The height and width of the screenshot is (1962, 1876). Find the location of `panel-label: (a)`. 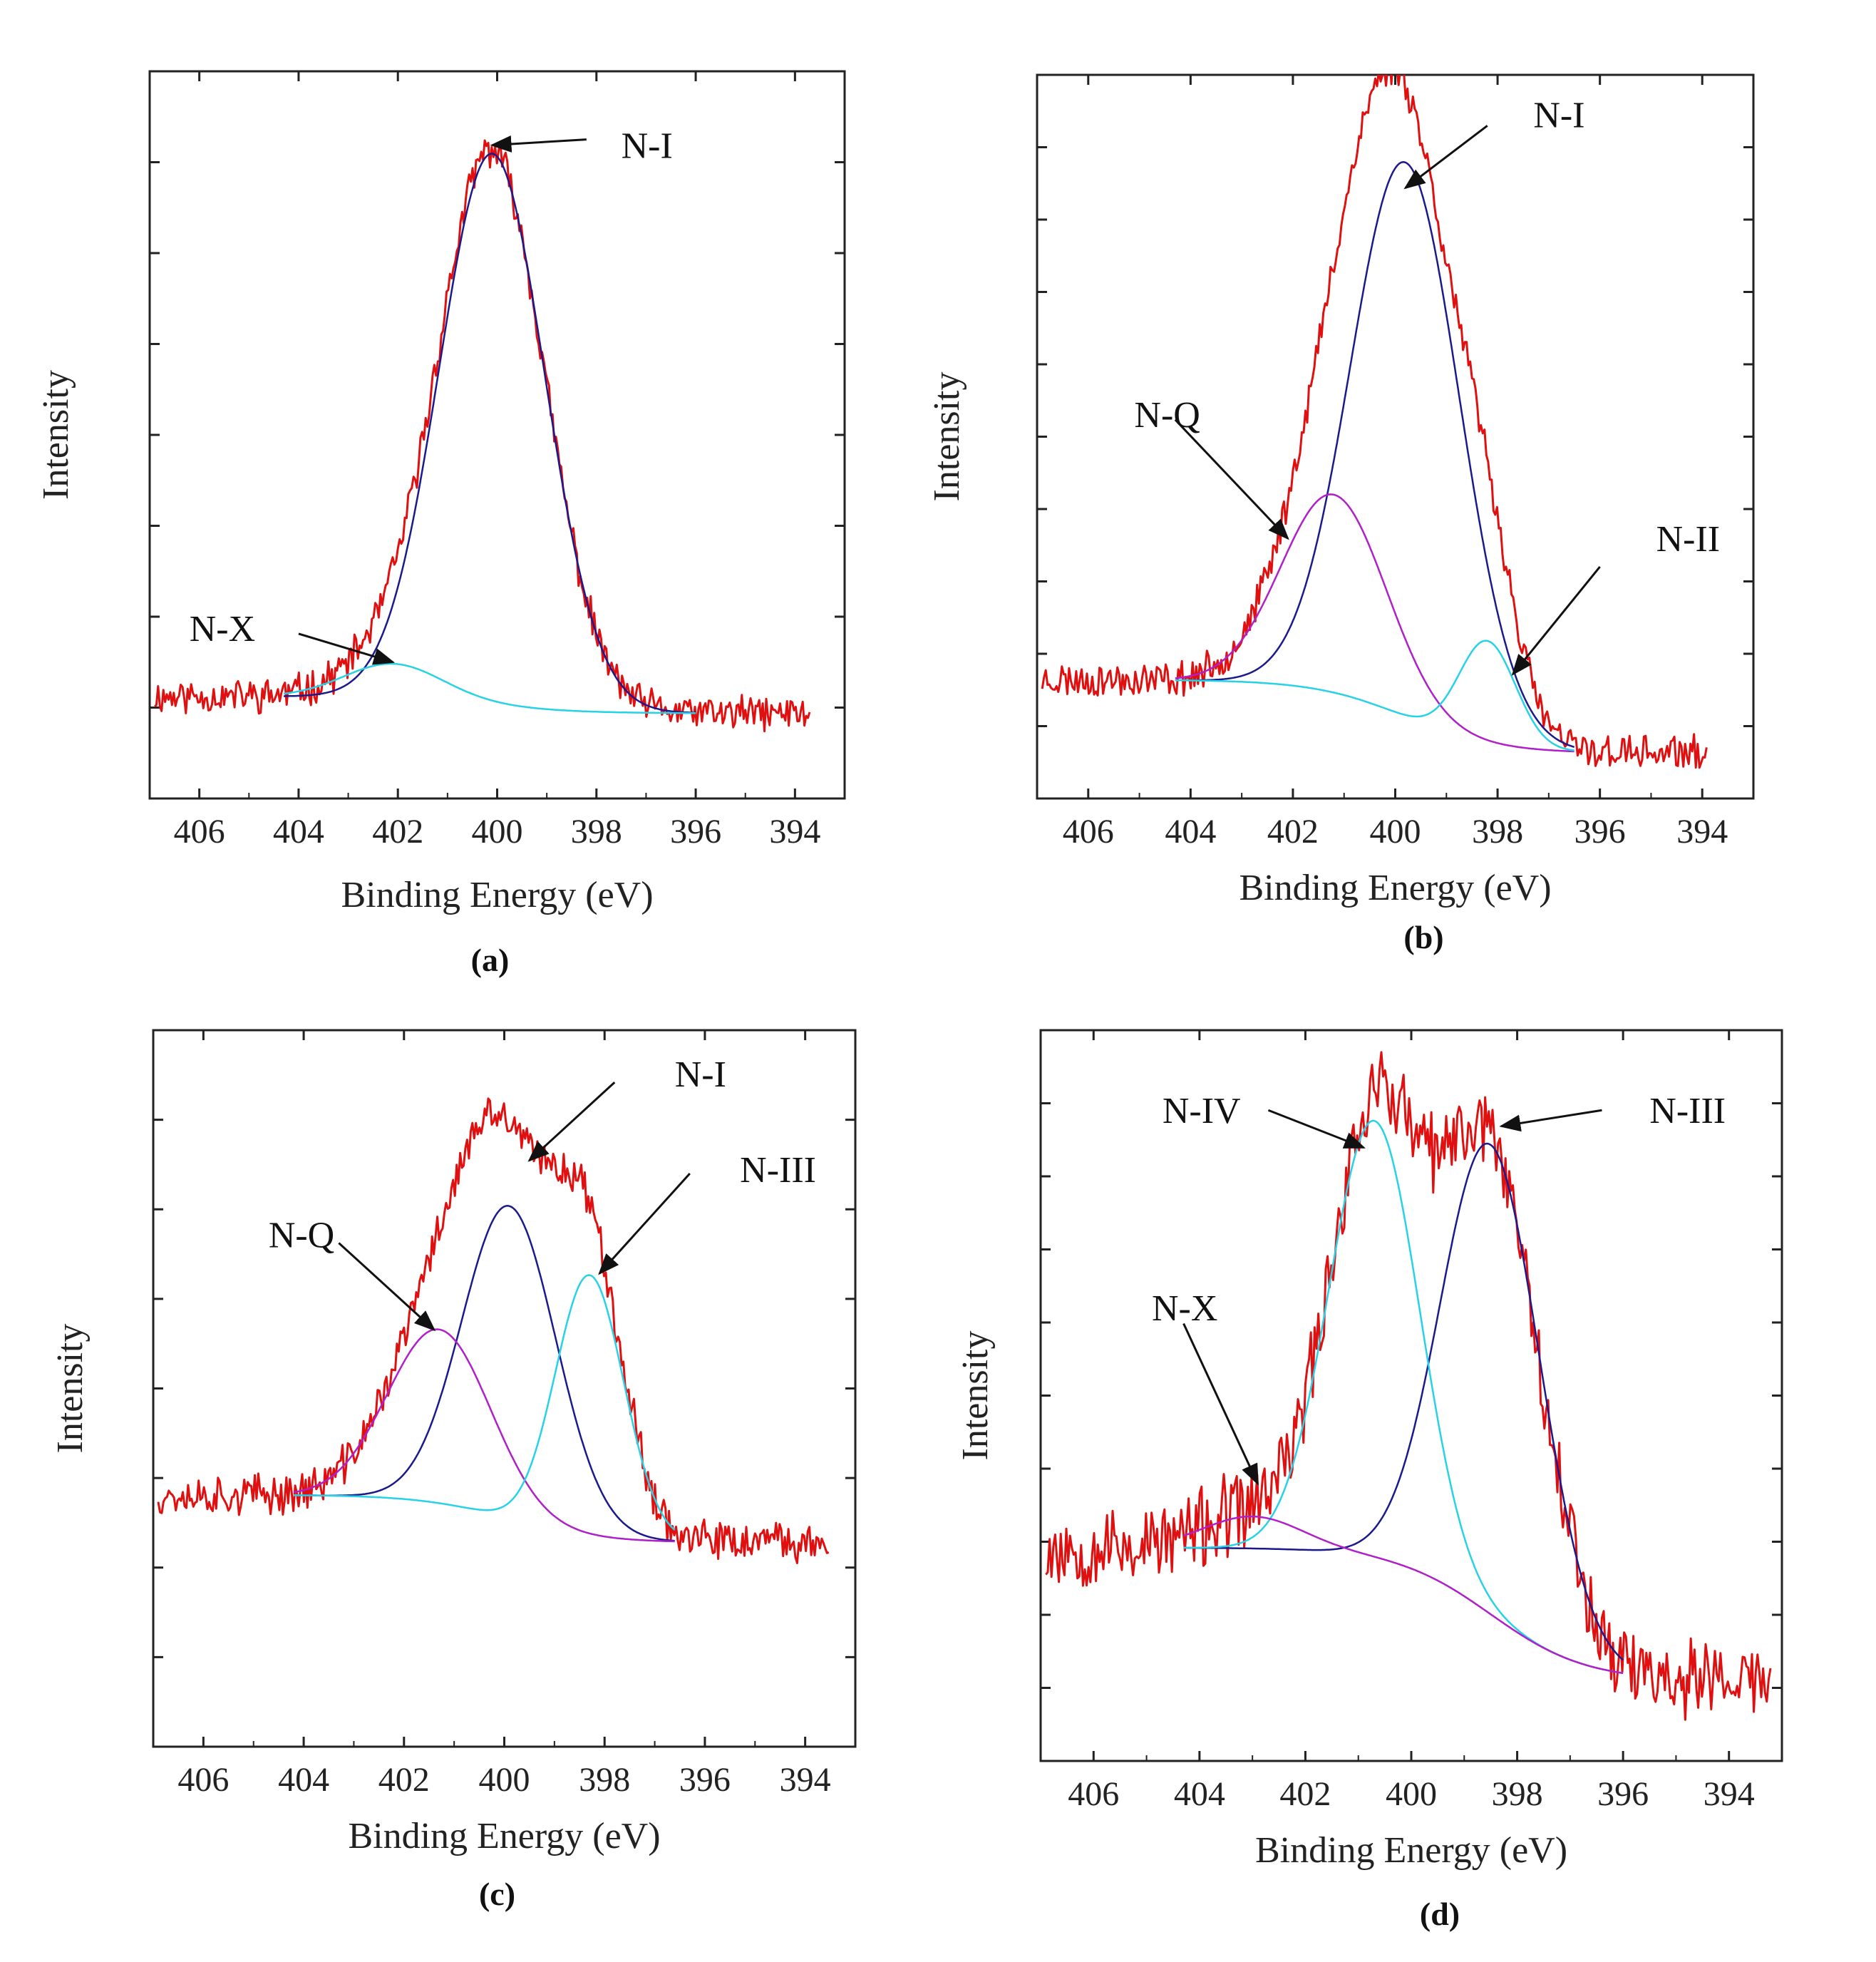

panel-label: (a) is located at coordinates (490, 960).